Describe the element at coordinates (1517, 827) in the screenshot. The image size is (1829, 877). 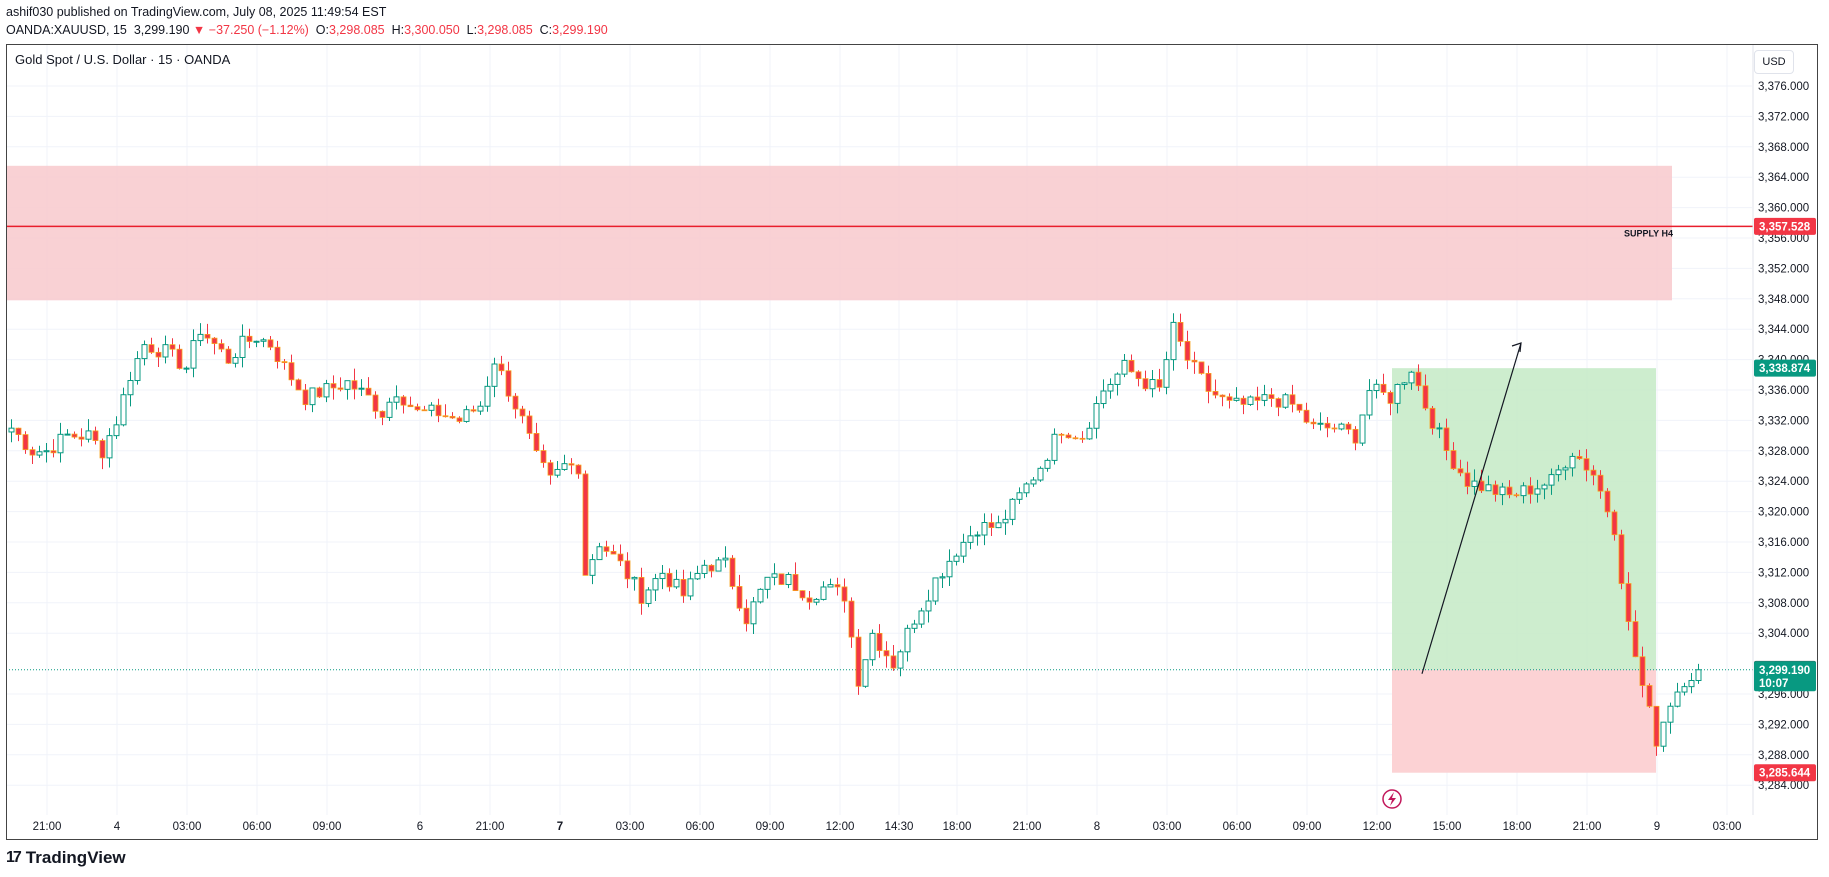
I see `x-tick-label: 18:00` at that location.